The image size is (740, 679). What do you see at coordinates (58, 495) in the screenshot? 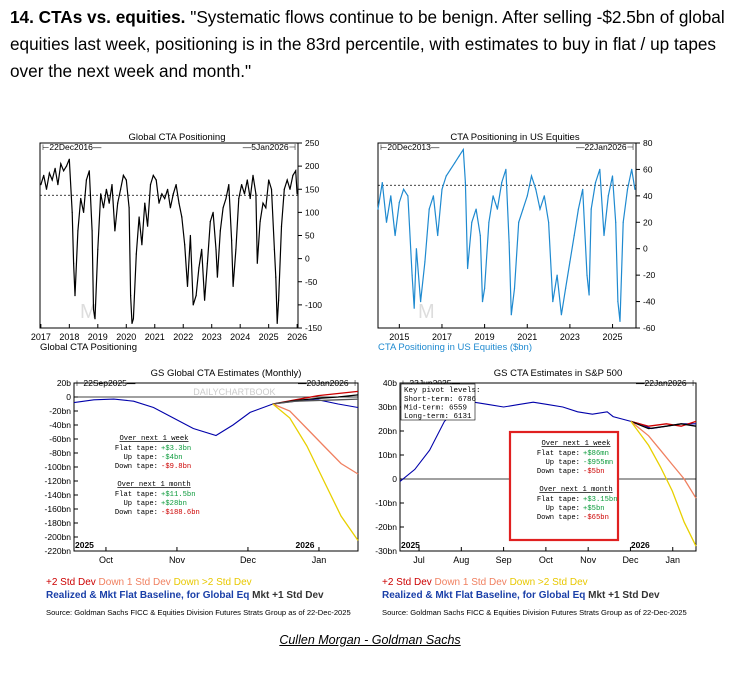
I see `y-tick-label: -140bn` at bounding box center [58, 495].